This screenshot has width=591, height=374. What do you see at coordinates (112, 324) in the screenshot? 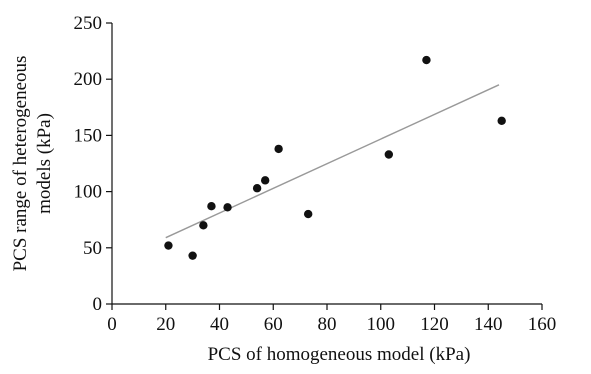
I see `x-tick-label: 0` at bounding box center [112, 324].